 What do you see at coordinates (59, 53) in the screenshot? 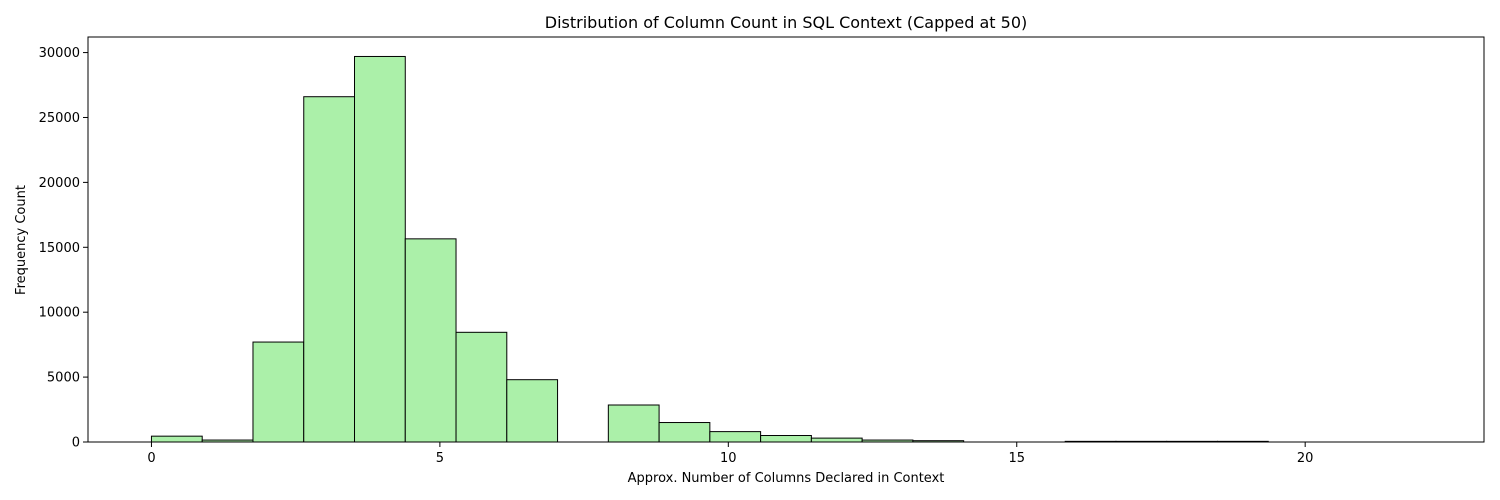
I see `y-tick-label: 30000` at bounding box center [59, 53].